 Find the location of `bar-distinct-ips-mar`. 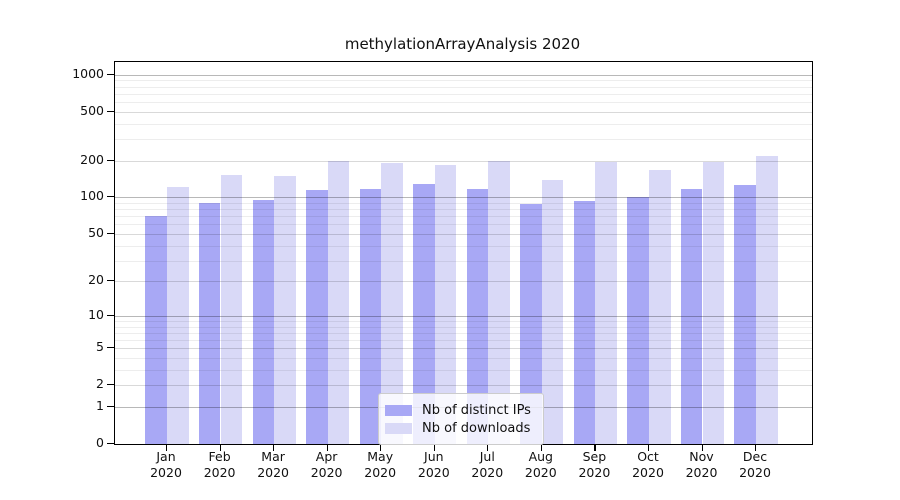

bar-distinct-ips-mar is located at coordinates (263, 322).